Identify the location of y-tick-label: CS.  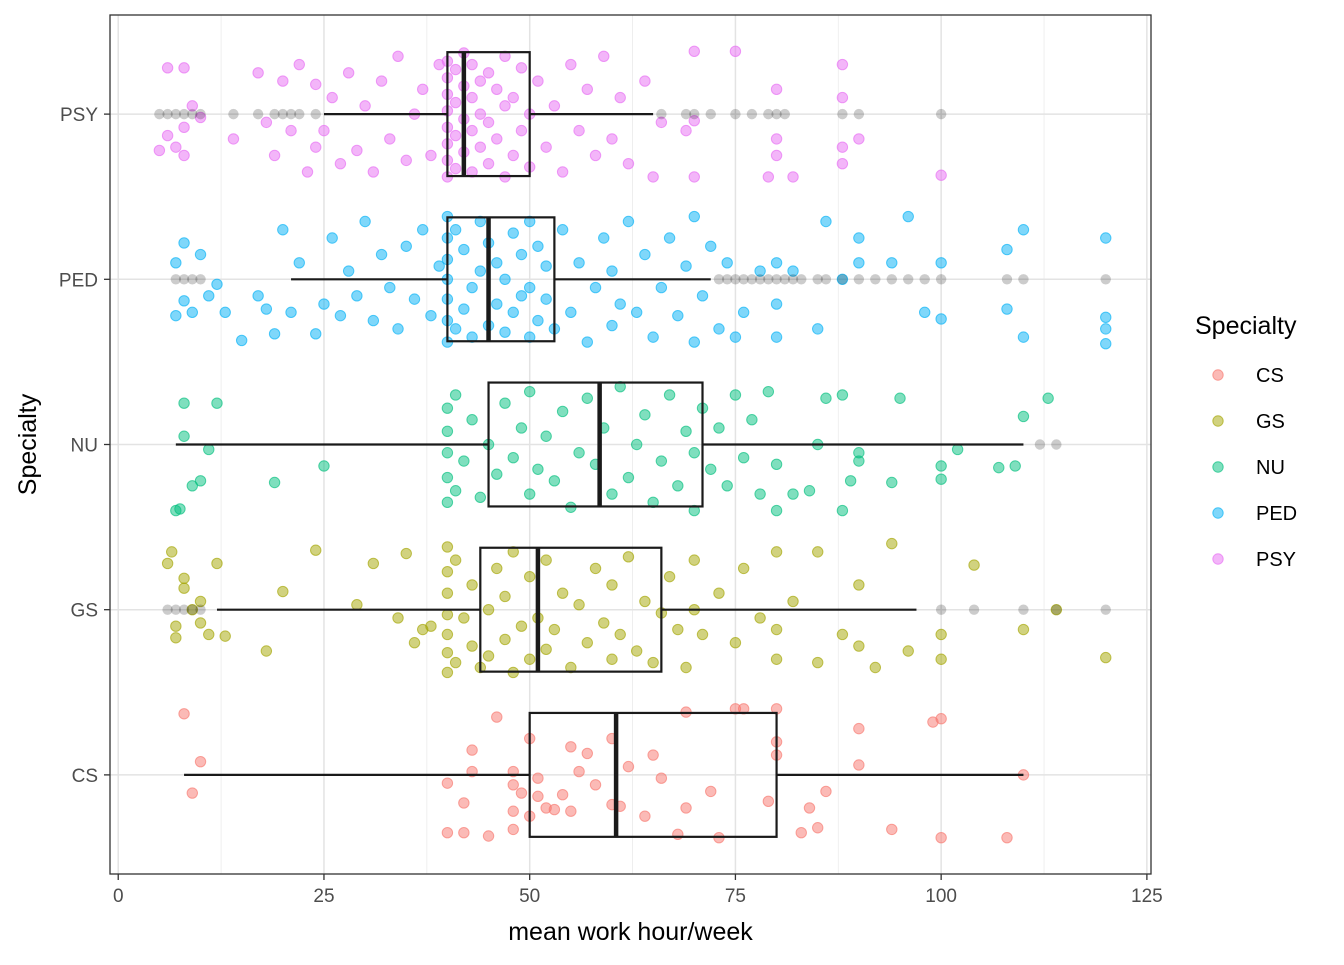
(85, 776).